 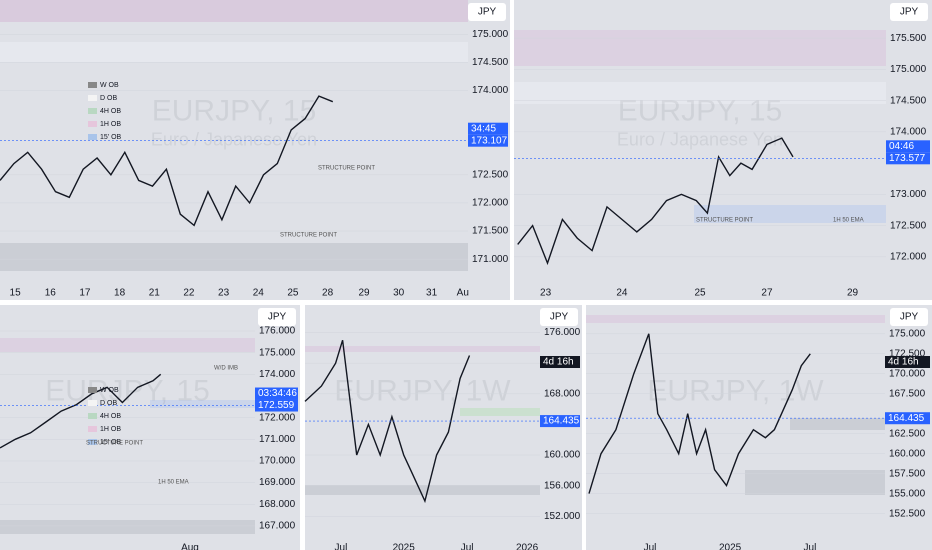 I want to click on y-tick-label: 167.500, so click(x=907, y=393).